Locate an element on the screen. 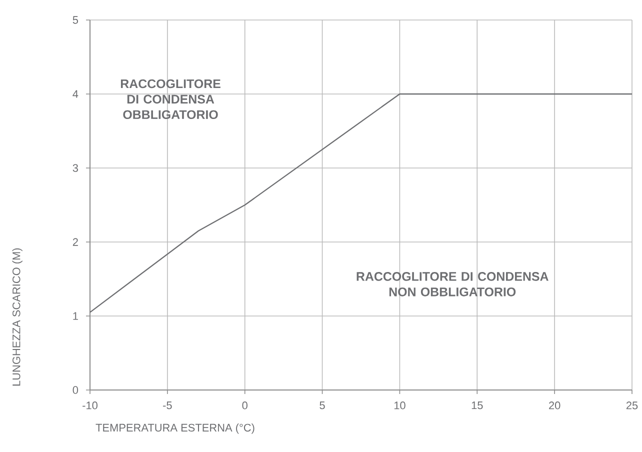 This screenshot has height=452, width=642. x-tick-label: 15 is located at coordinates (477, 406).